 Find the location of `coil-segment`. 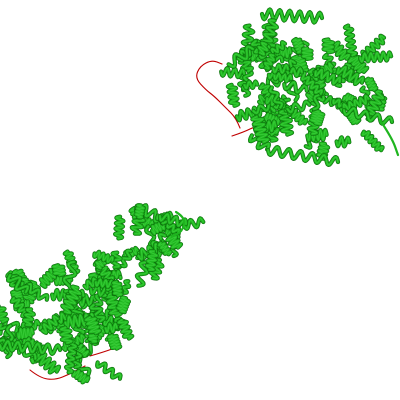

coil-segment is located at coordinates (218, 94).